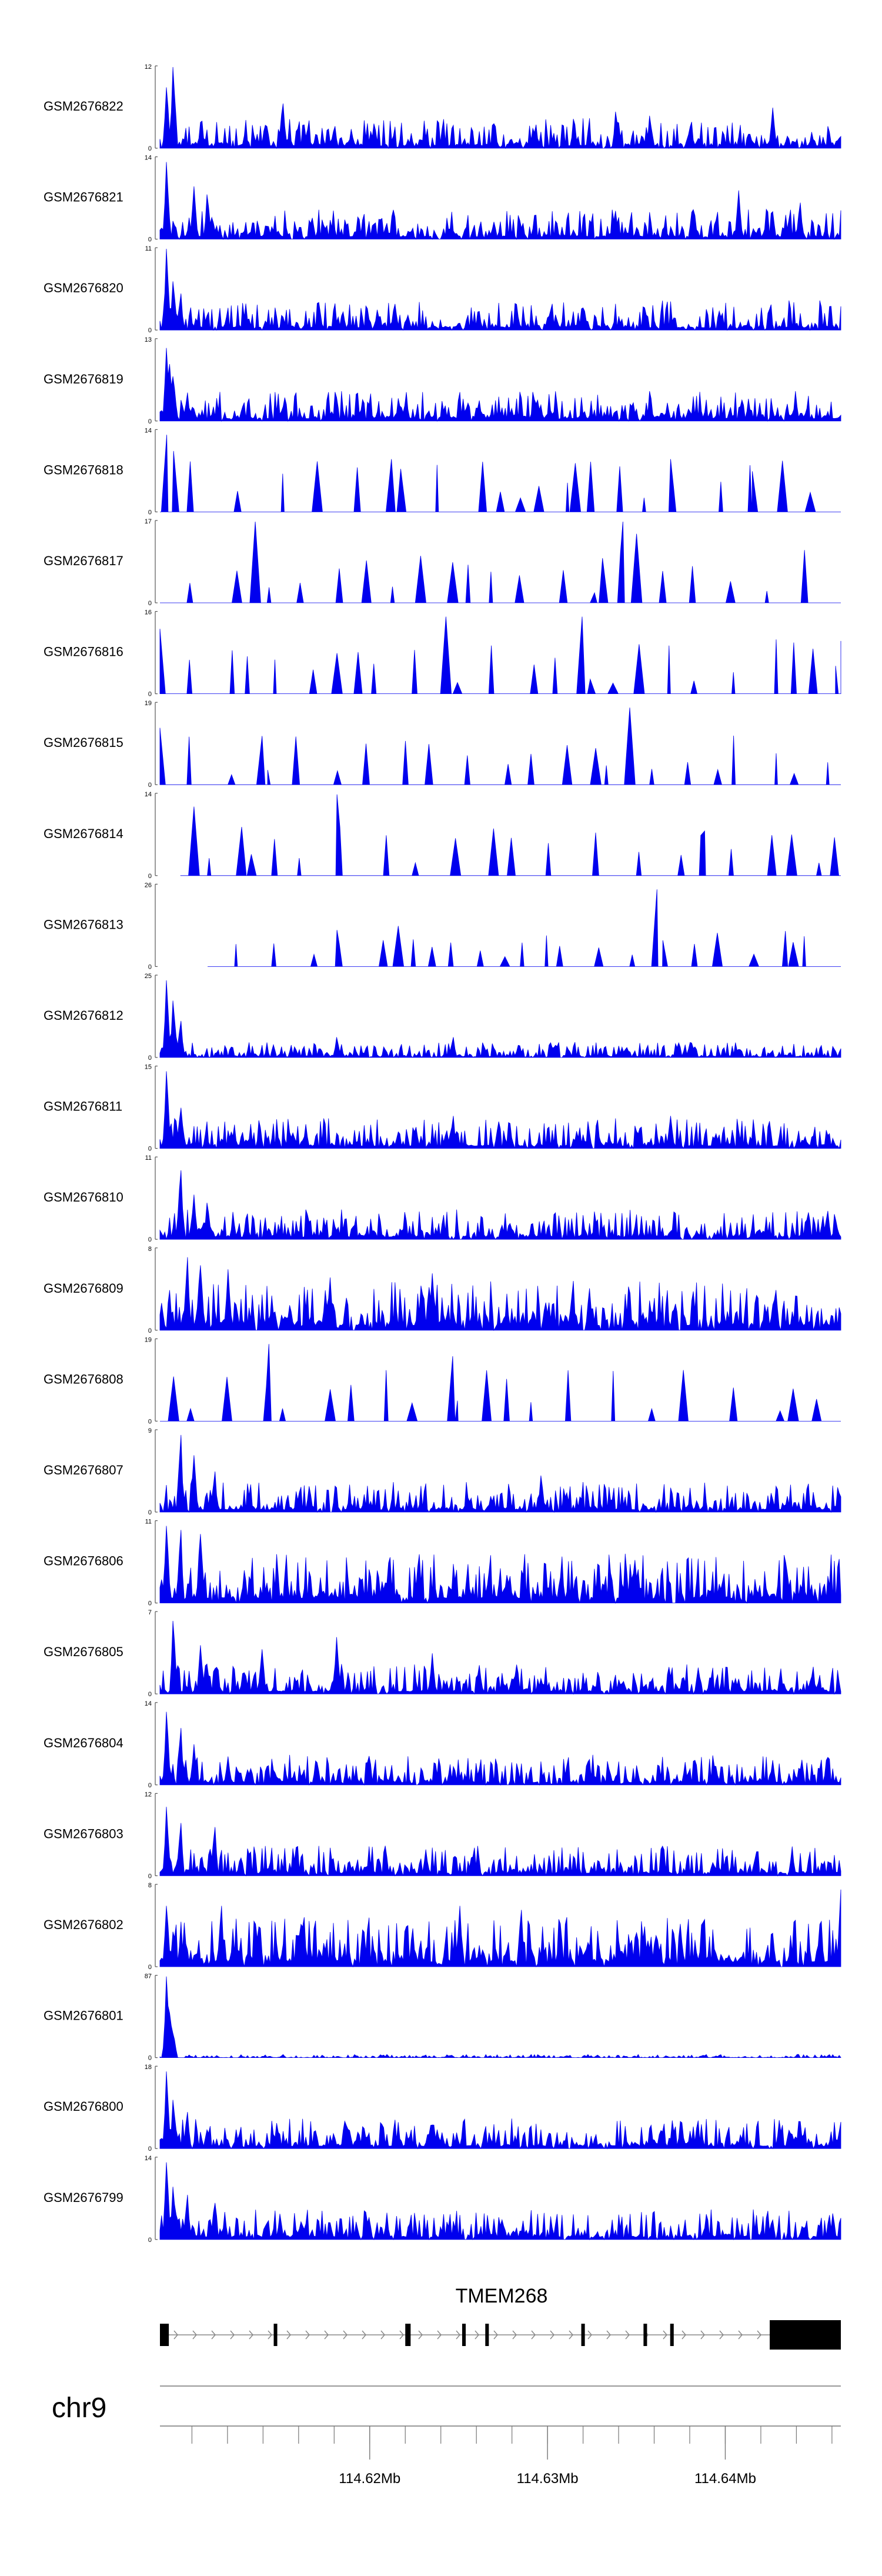 This screenshot has height=2576, width=882. What do you see at coordinates (83, 379) in the screenshot?
I see `track-label: GSM2676819` at bounding box center [83, 379].